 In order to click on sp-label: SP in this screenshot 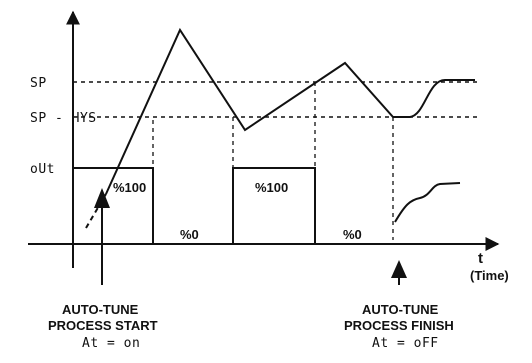, I will do `click(38, 83)`.